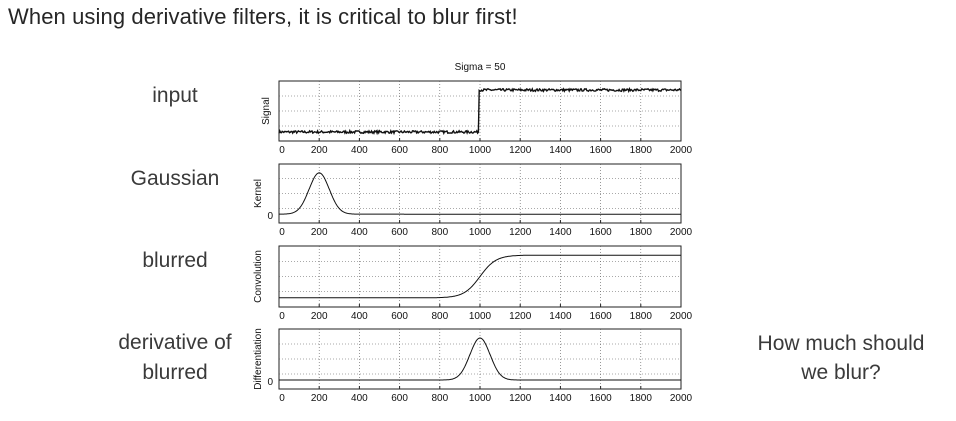 The image size is (956, 421). I want to click on x-tick-label-3-1: 200, so click(319, 398).